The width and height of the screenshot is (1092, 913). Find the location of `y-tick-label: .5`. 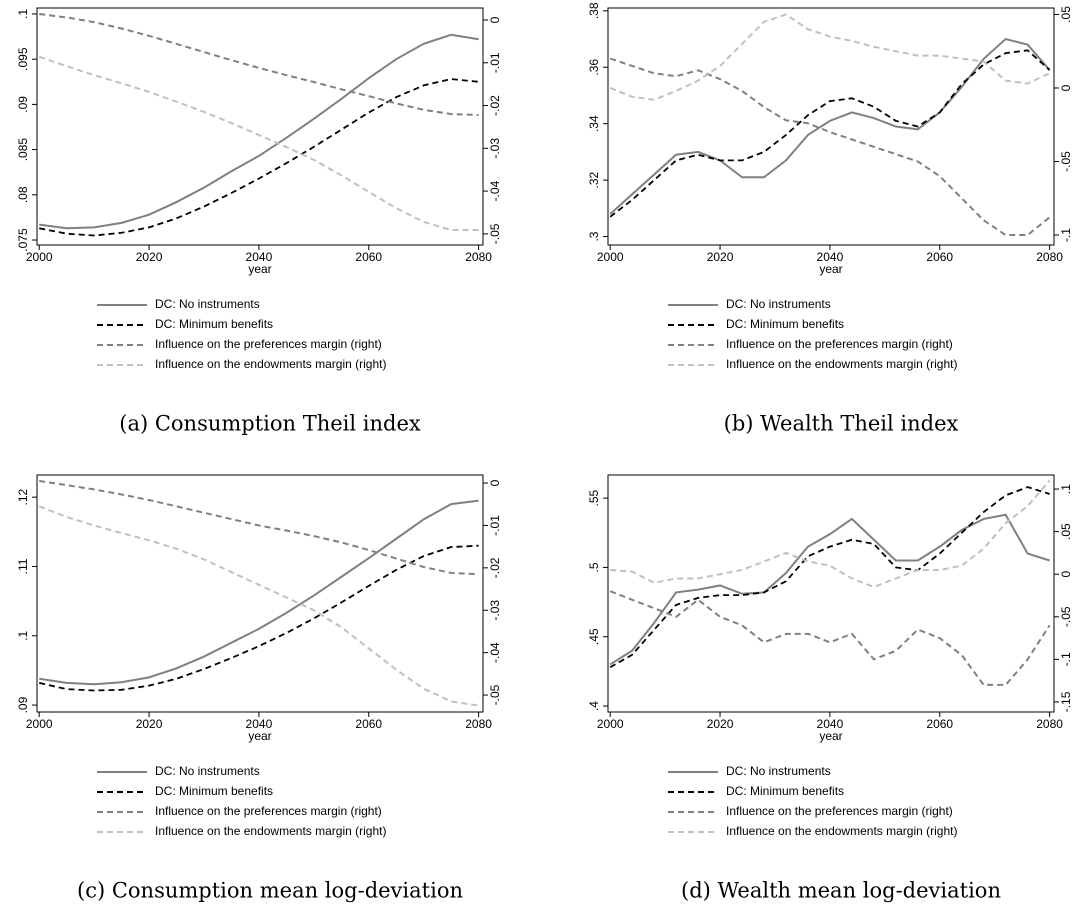

y-tick-label: .5 is located at coordinates (594, 567).